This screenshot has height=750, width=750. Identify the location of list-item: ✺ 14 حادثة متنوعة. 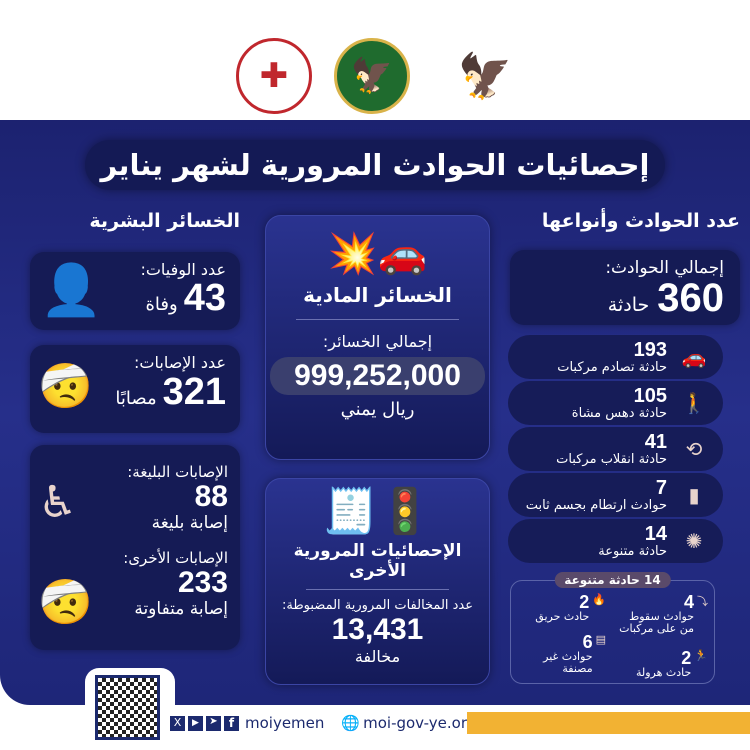
(615, 541).